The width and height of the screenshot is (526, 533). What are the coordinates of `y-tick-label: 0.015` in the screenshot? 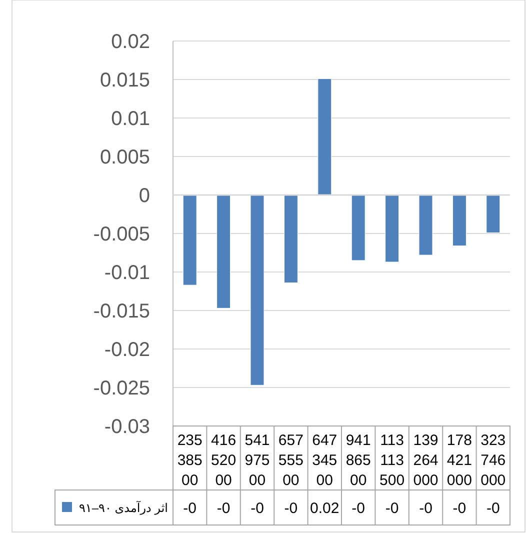 It's located at (125, 81).